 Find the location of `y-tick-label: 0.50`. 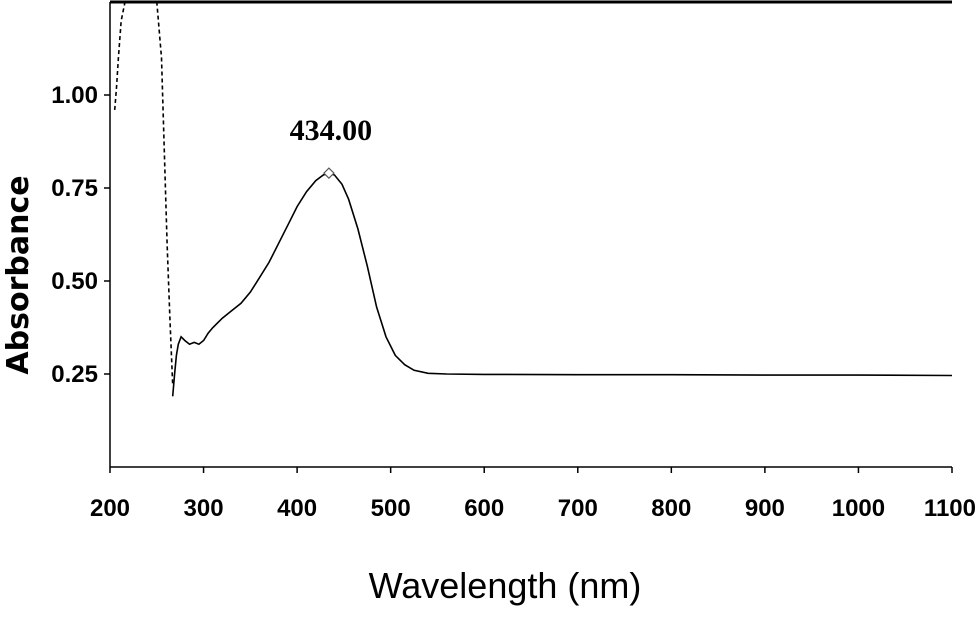

y-tick-label: 0.50 is located at coordinates (74, 281).